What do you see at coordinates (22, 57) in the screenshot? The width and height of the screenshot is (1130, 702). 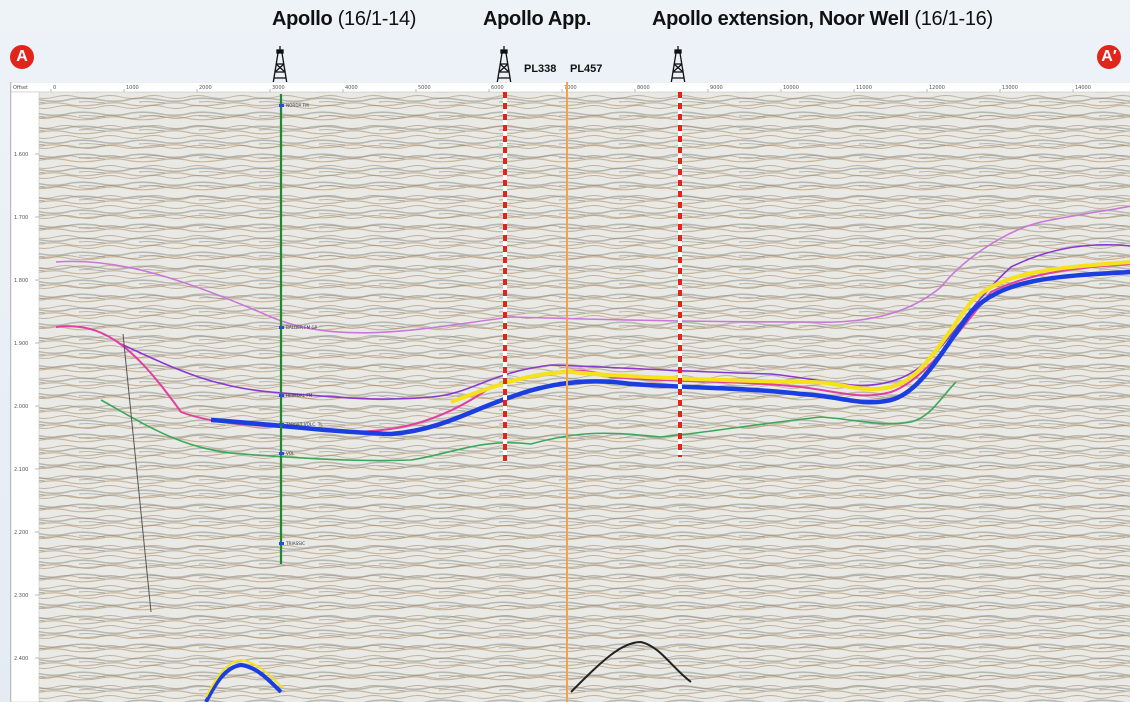 I see `marker-a: A` at bounding box center [22, 57].